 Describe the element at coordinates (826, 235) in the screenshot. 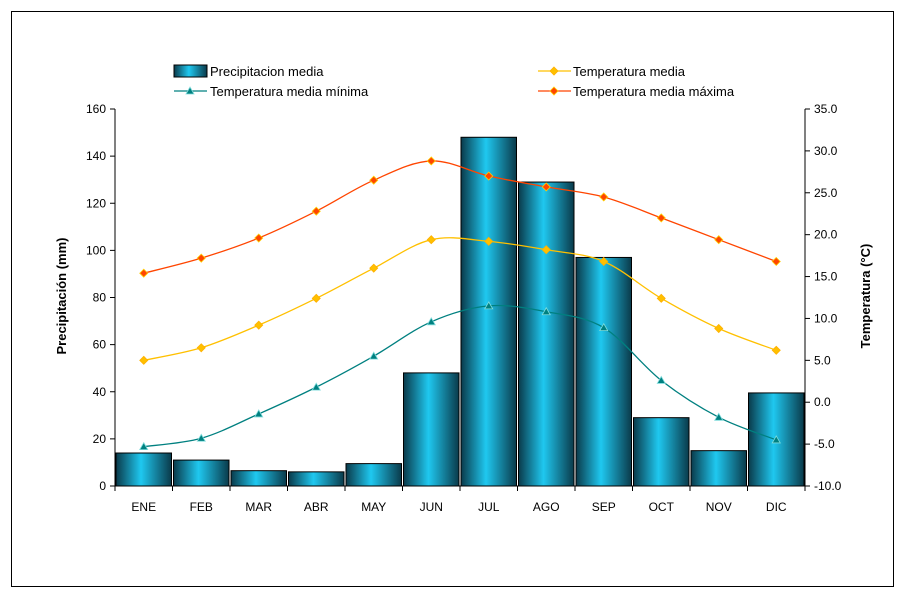

I see `y-right-tick-label: 20.0` at that location.